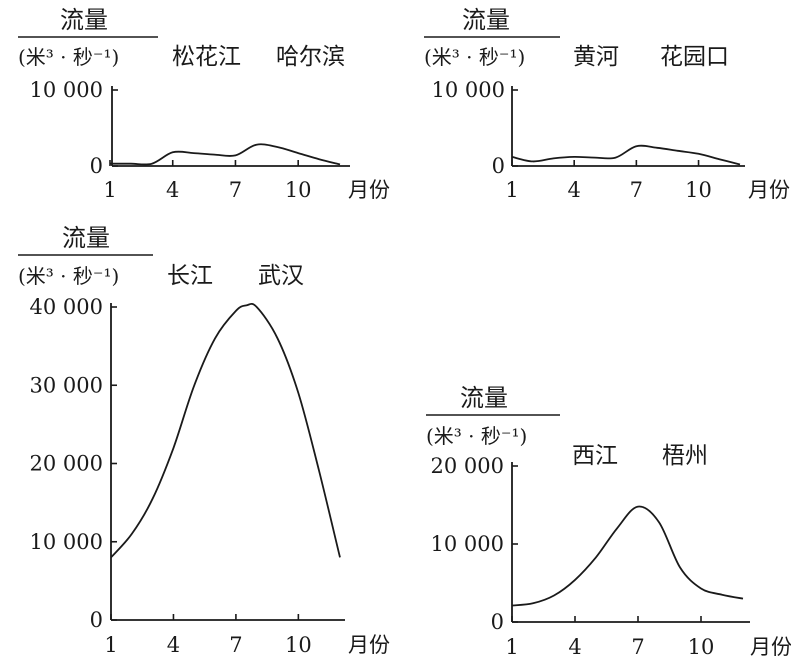 The image size is (791, 666). Describe the element at coordinates (595, 456) in the screenshot. I see `river-name-label: 西江` at that location.